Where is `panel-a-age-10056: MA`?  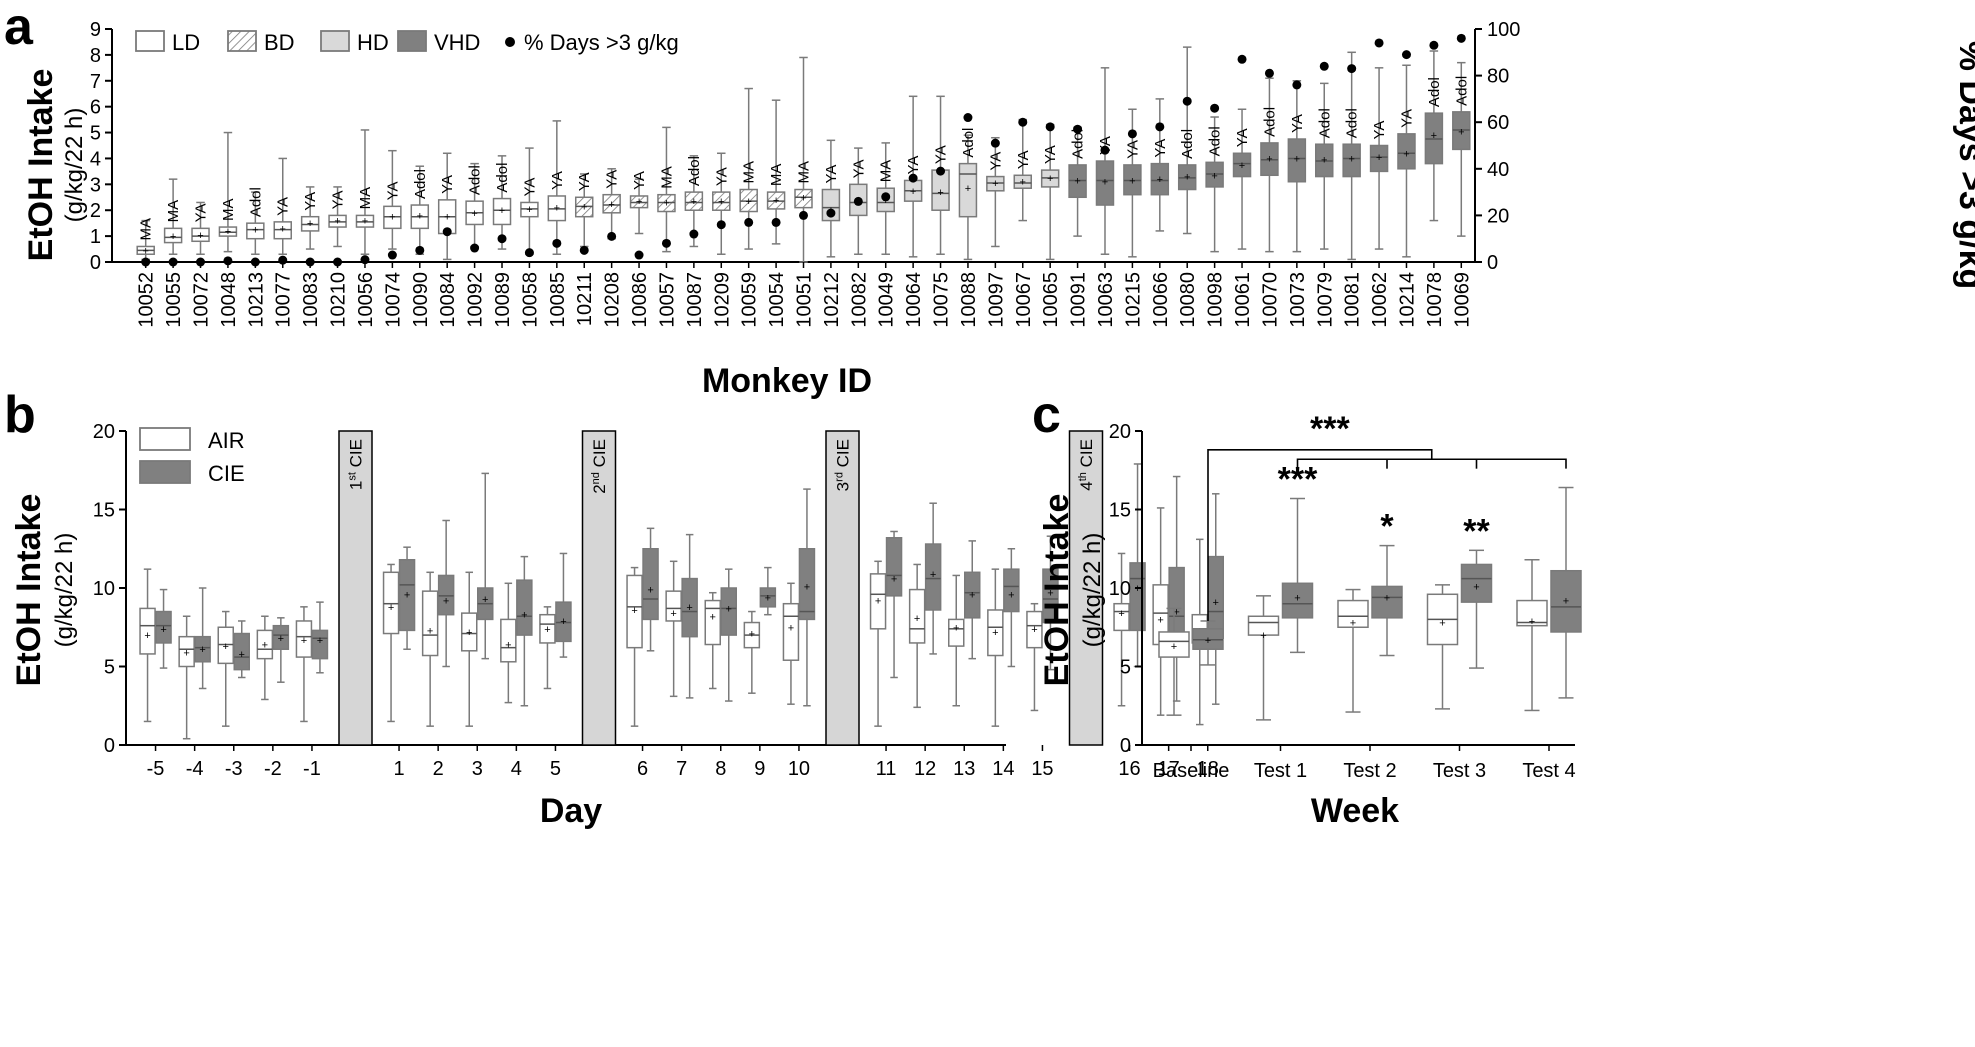 panel-a-age-10056: MA is located at coordinates (365, 198).